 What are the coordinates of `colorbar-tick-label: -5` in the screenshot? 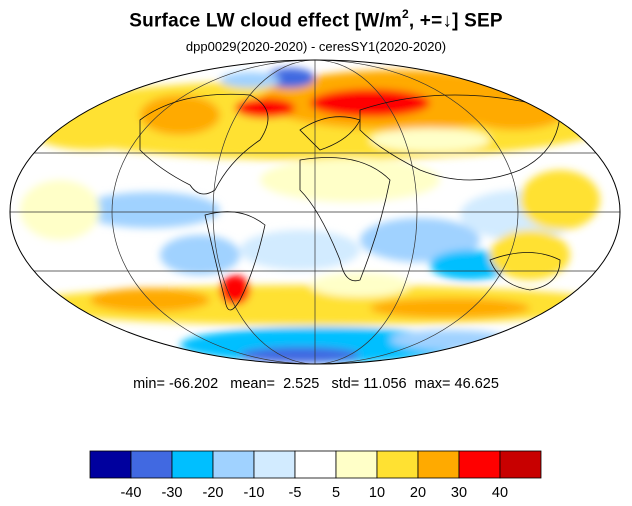 It's located at (295, 493).